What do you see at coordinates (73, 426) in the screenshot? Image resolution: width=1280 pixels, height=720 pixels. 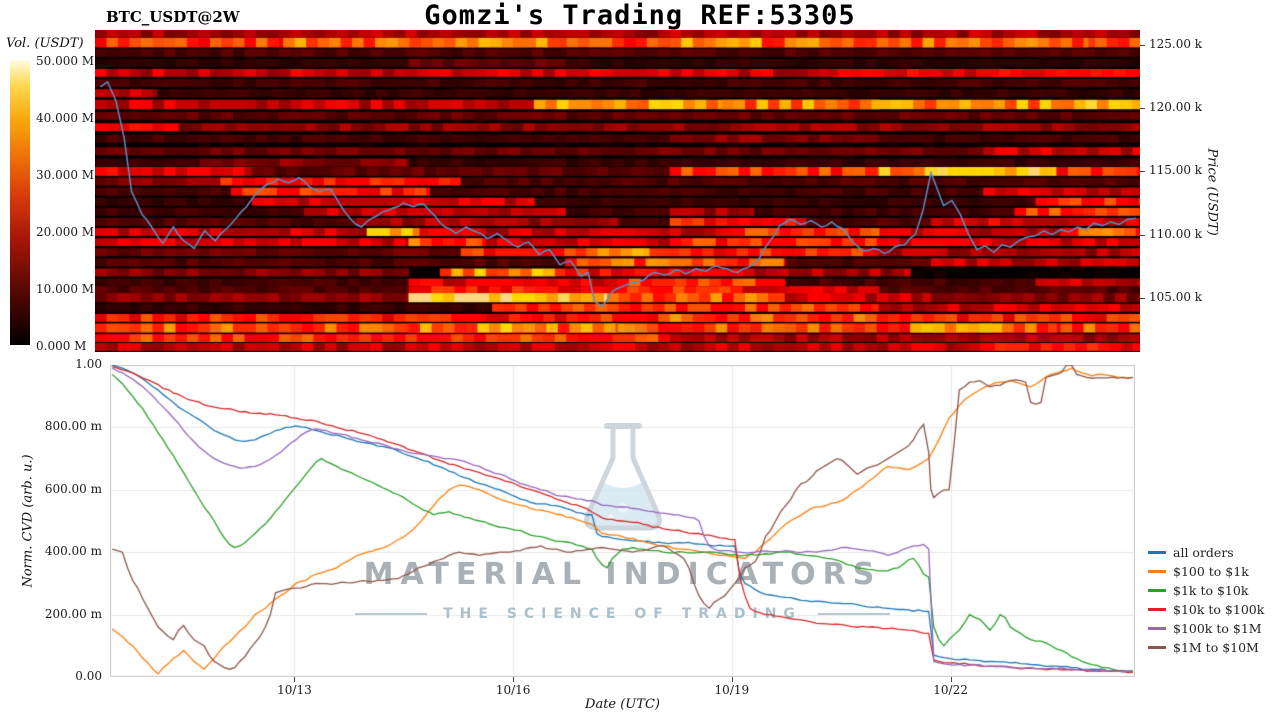 I see `cvd-ytick-label: 800.00 m` at bounding box center [73, 426].